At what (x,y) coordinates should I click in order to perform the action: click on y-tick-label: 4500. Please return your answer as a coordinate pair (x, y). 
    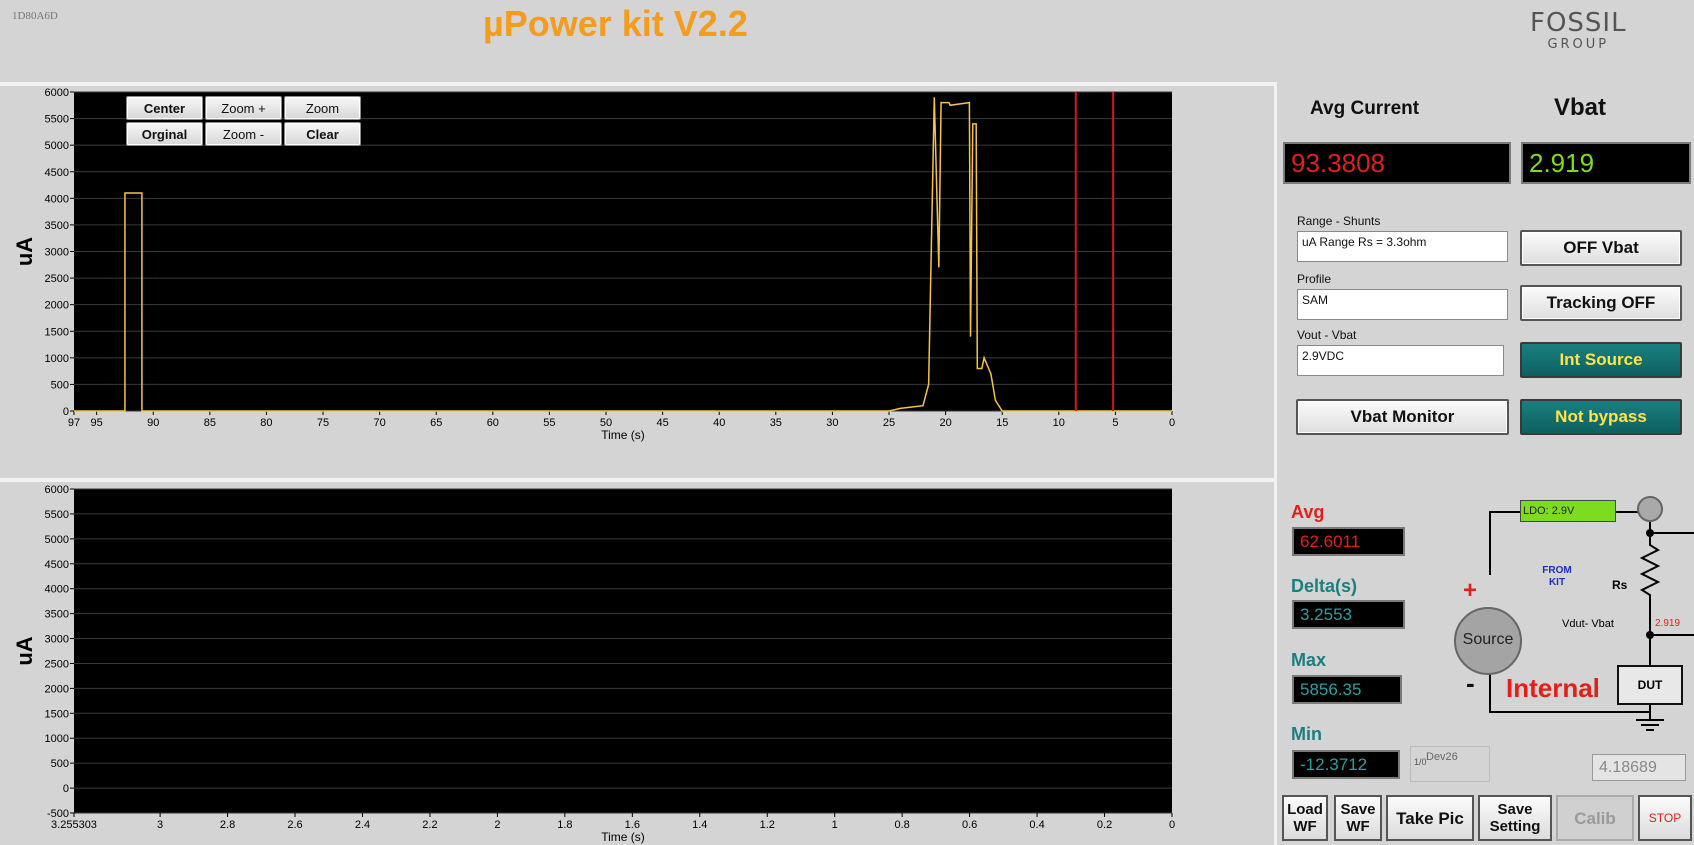
    Looking at the image, I should click on (57, 565).